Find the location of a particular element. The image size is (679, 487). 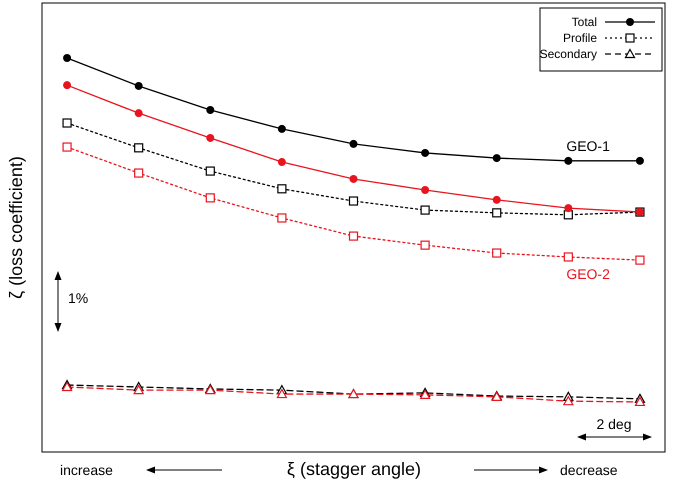

legend-label: Total is located at coordinates (584, 22).